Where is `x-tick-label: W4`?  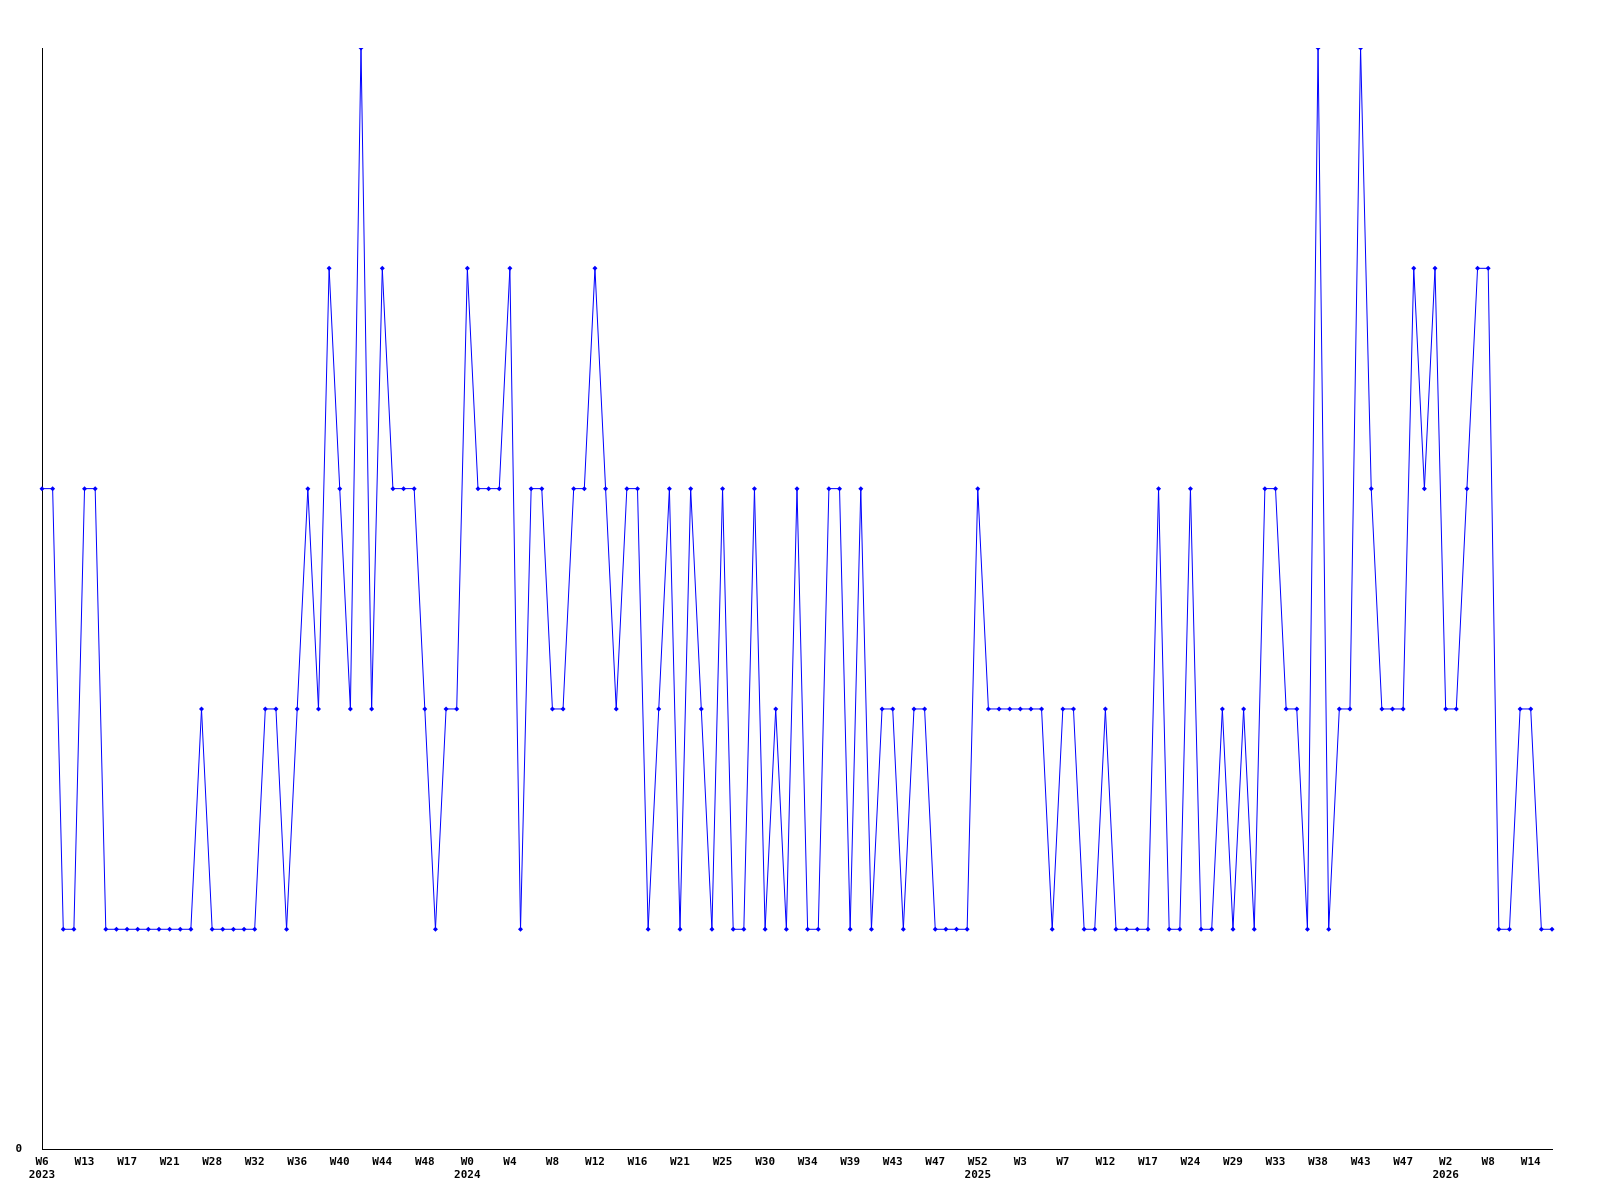
x-tick-label: W4 is located at coordinates (510, 1162).